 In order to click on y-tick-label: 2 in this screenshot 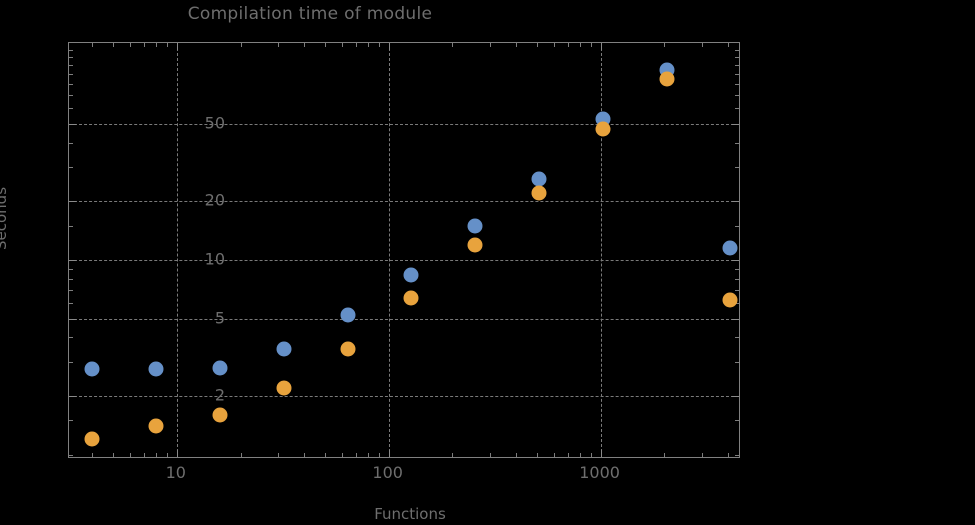, I will do `click(219, 395)`.